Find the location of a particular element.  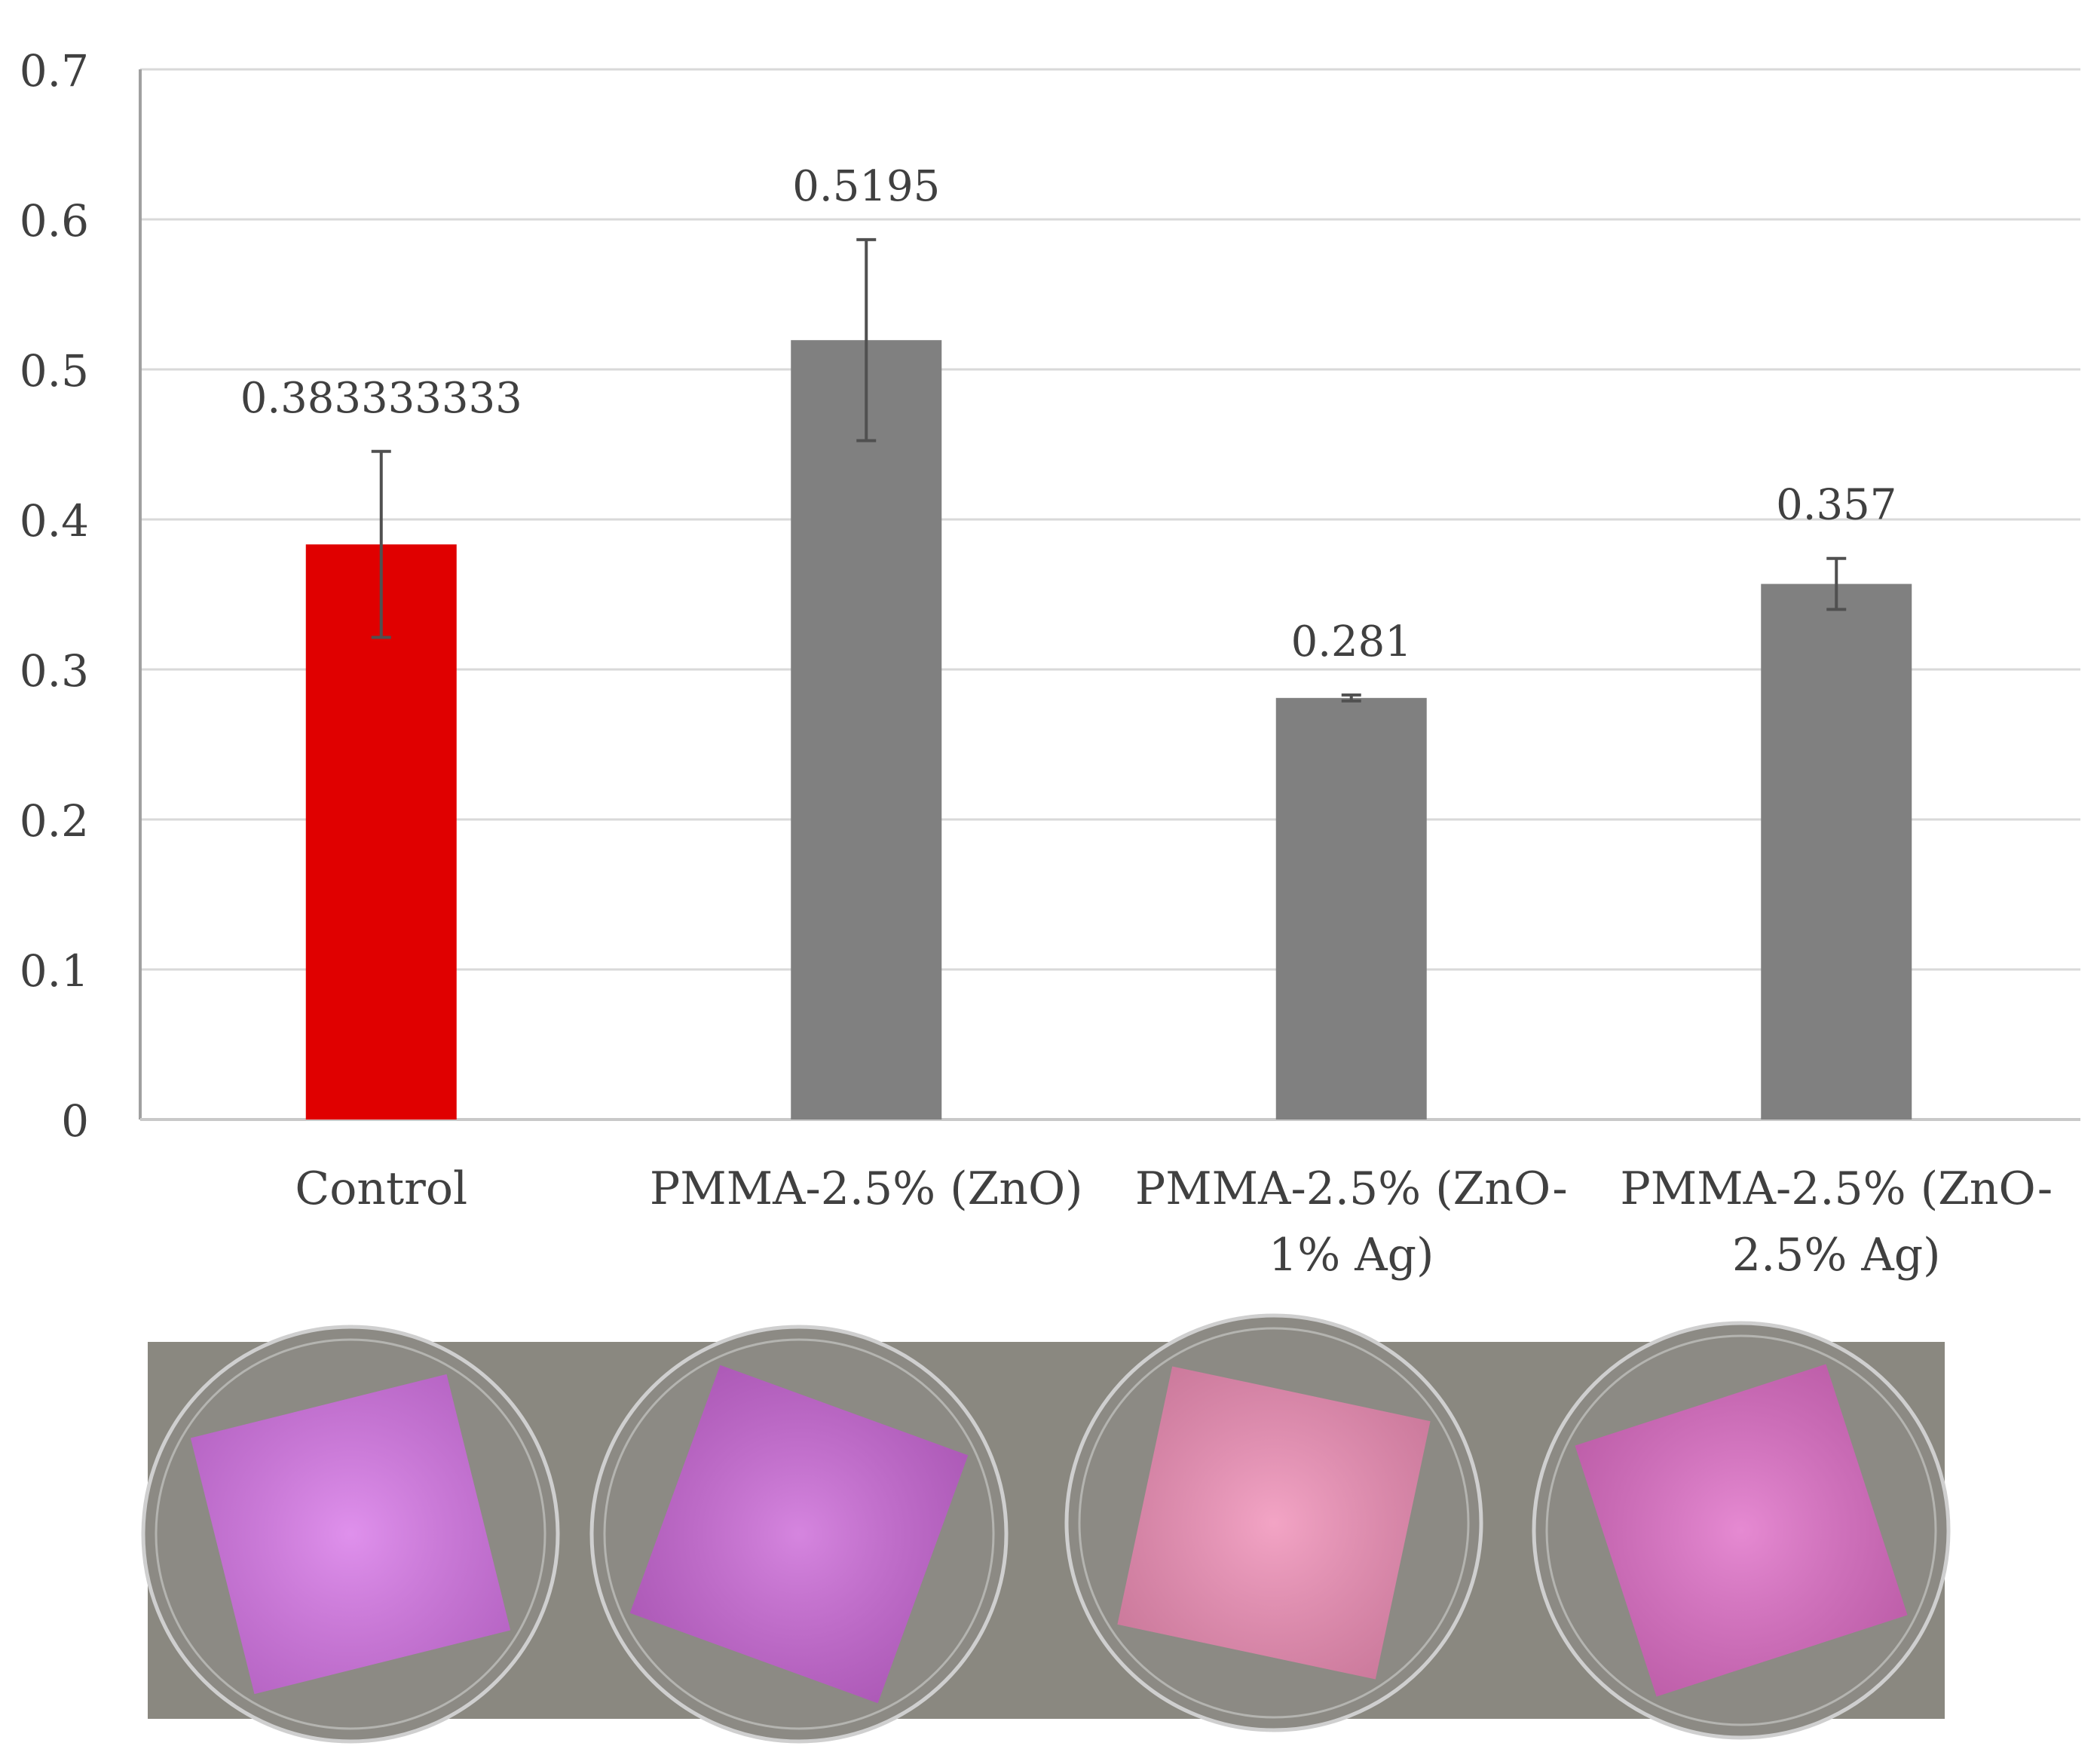

plate-well-zno is located at coordinates (799, 1534).